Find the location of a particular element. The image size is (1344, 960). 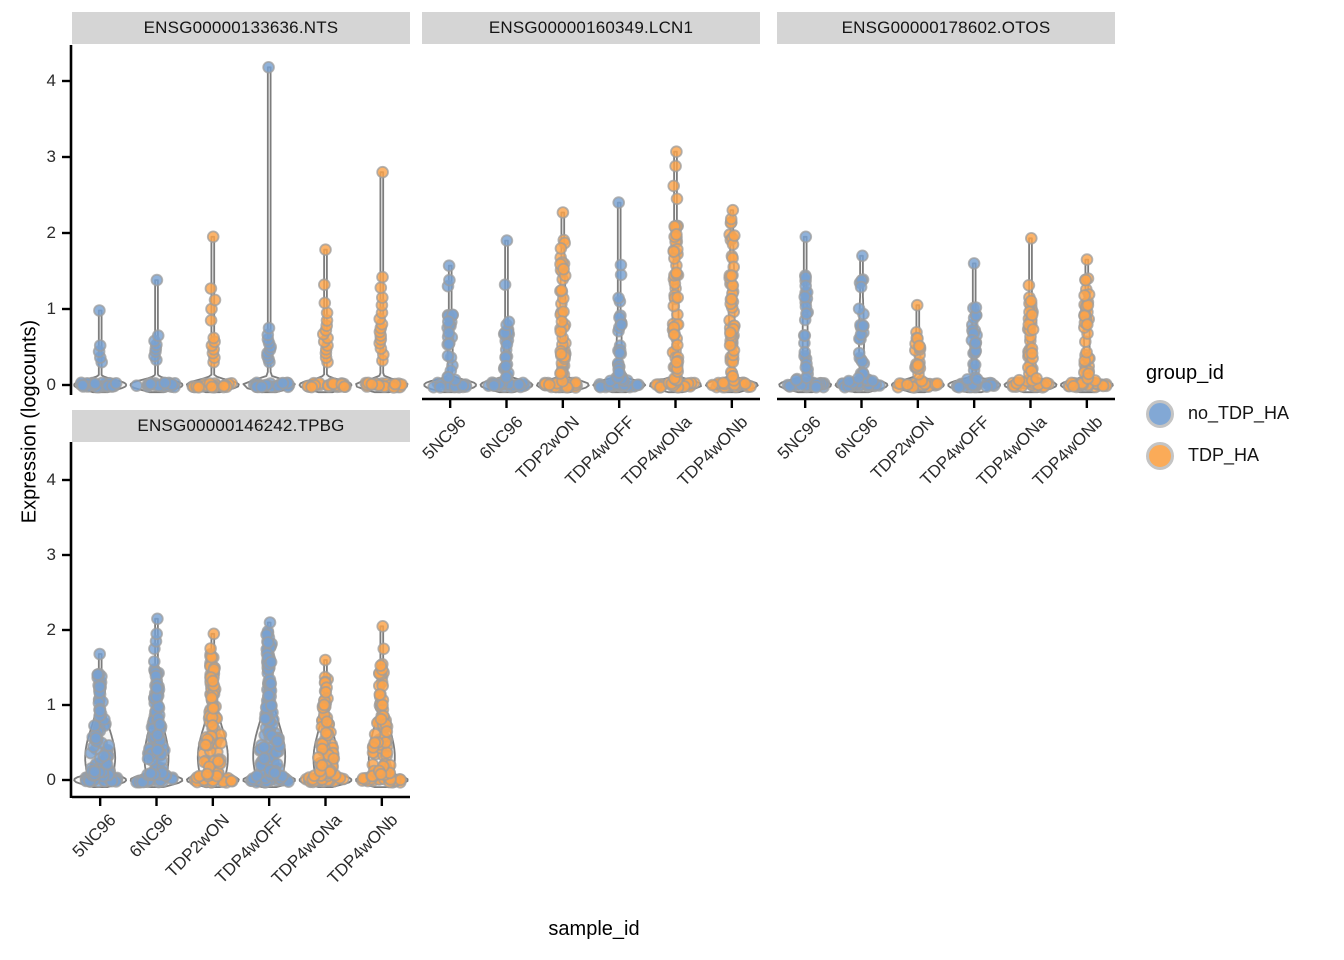

x-axis-title: sample_id is located at coordinates (594, 929).